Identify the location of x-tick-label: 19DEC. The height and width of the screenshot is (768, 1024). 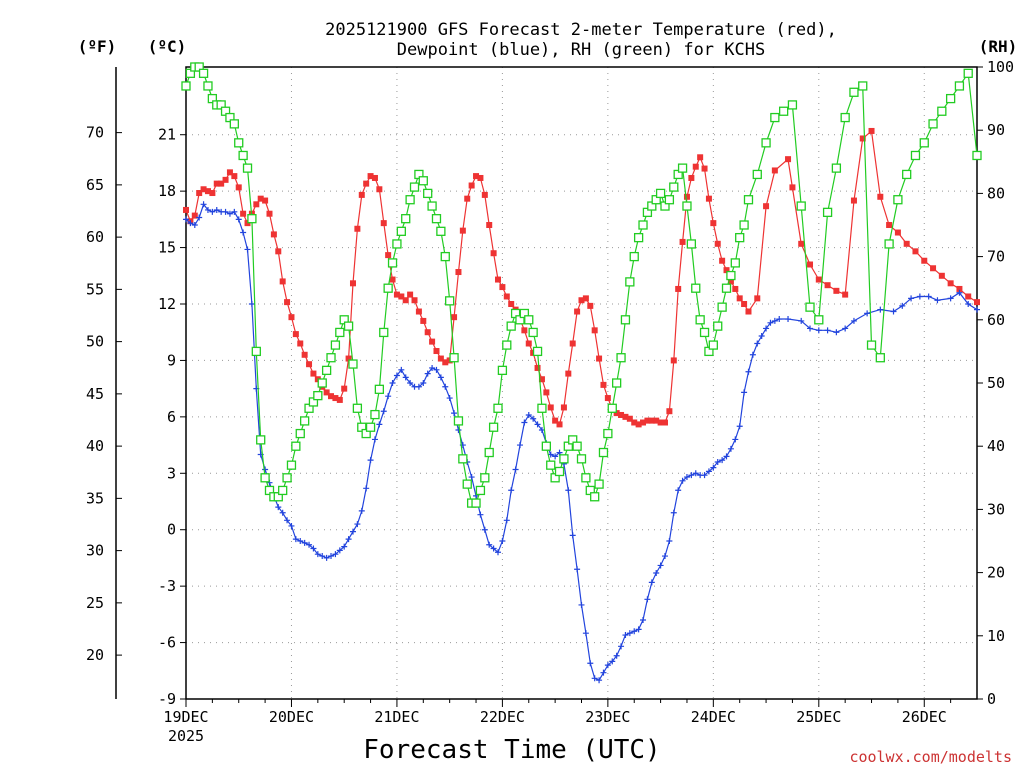
(185, 717).